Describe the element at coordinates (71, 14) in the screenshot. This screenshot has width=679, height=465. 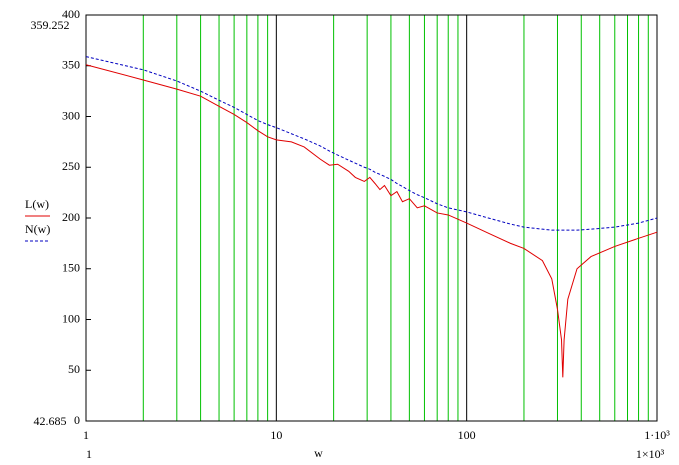
I see `y-tick-label: 400` at that location.